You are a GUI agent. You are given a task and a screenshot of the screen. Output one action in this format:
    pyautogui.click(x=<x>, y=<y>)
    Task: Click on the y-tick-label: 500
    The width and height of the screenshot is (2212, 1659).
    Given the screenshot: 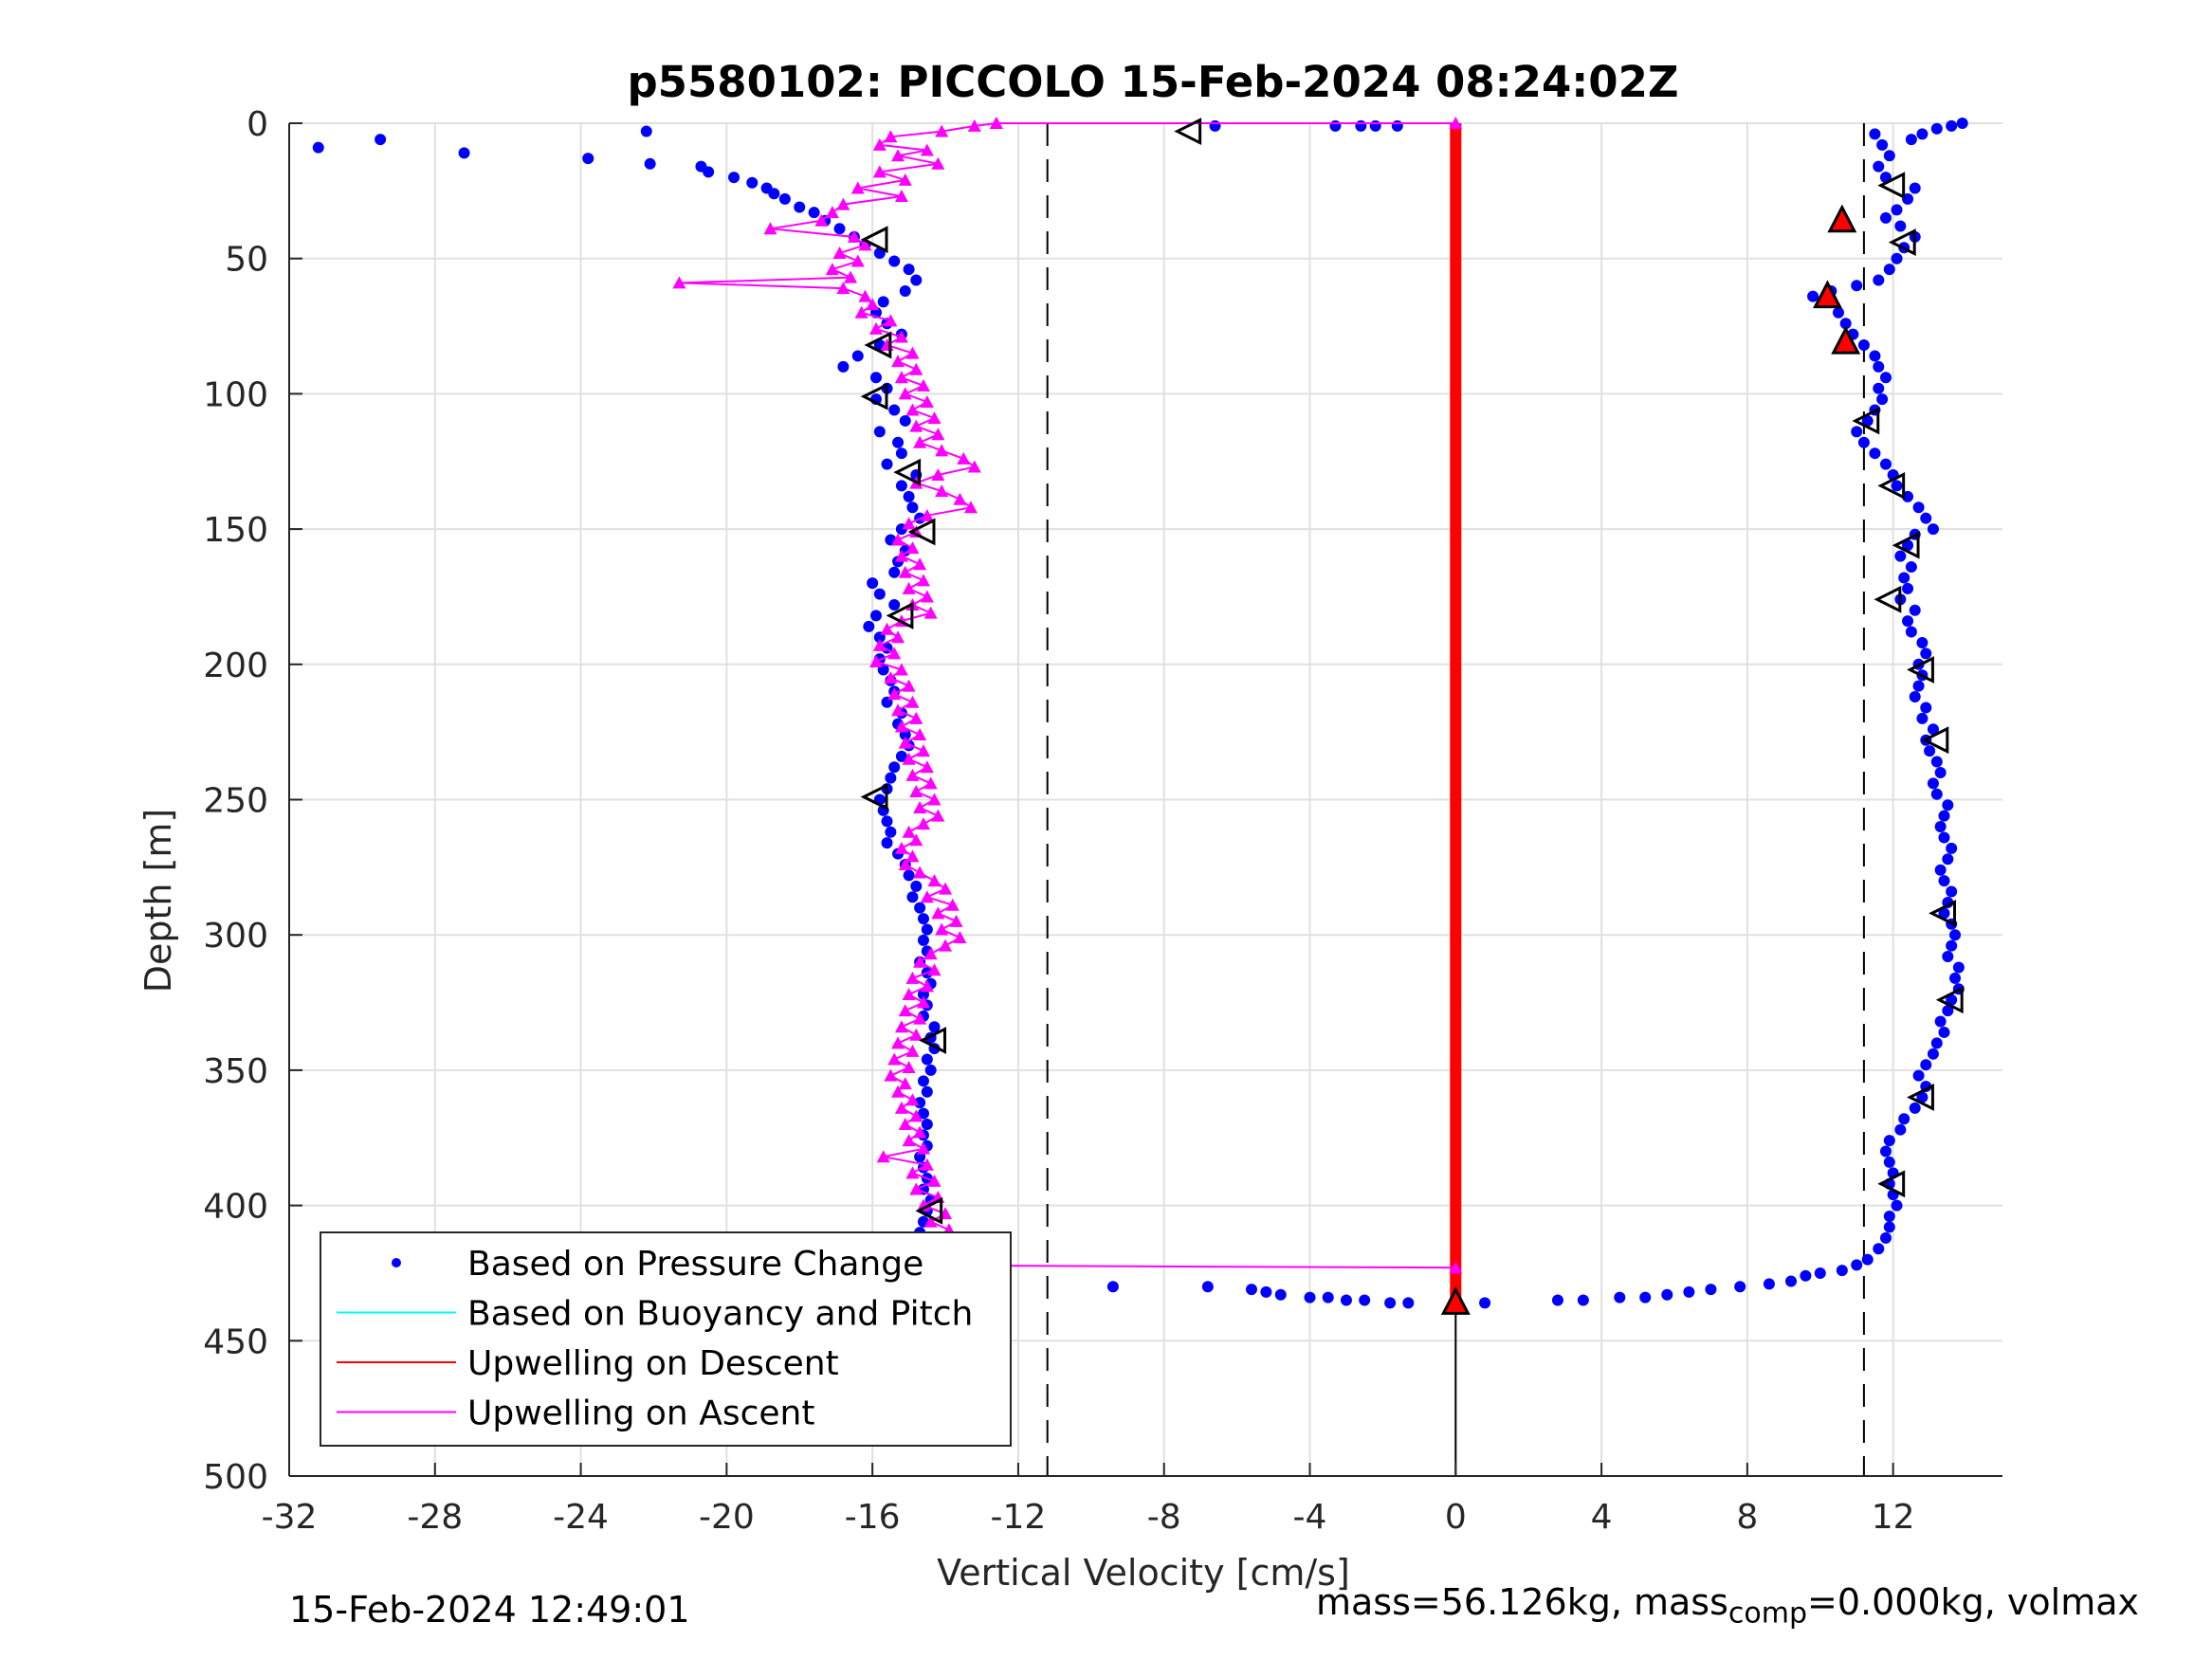 What is the action you would take?
    pyautogui.click(x=235, y=1477)
    